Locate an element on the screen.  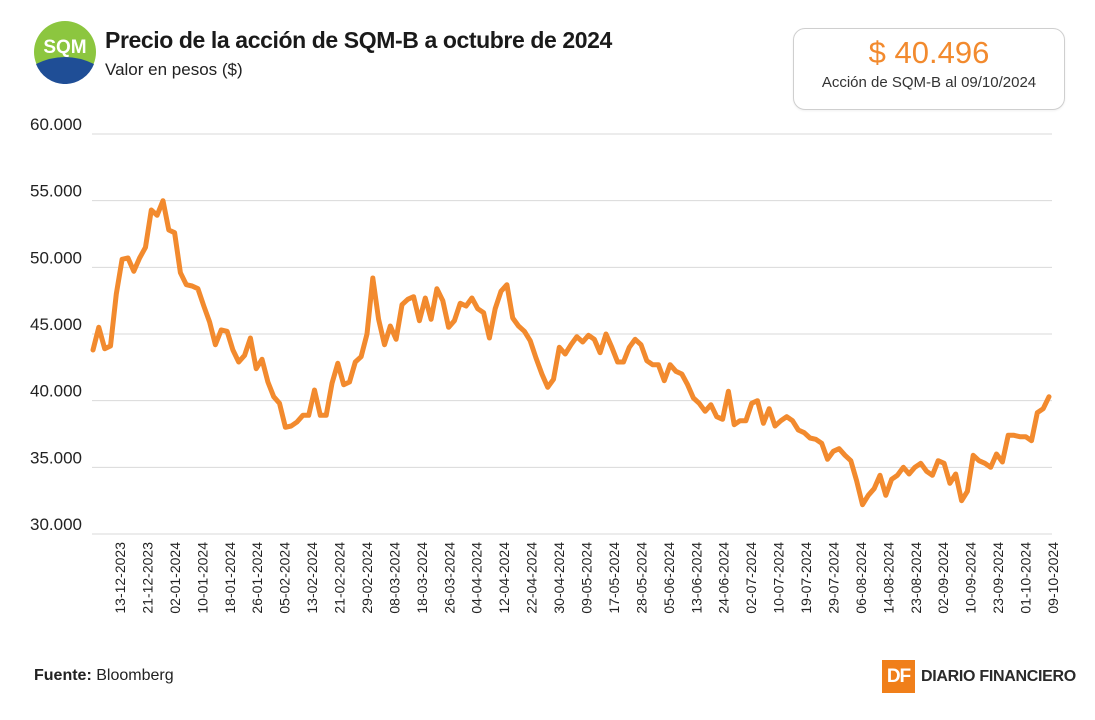
x-tick-label: 09-05-2024 is located at coordinates (587, 578).